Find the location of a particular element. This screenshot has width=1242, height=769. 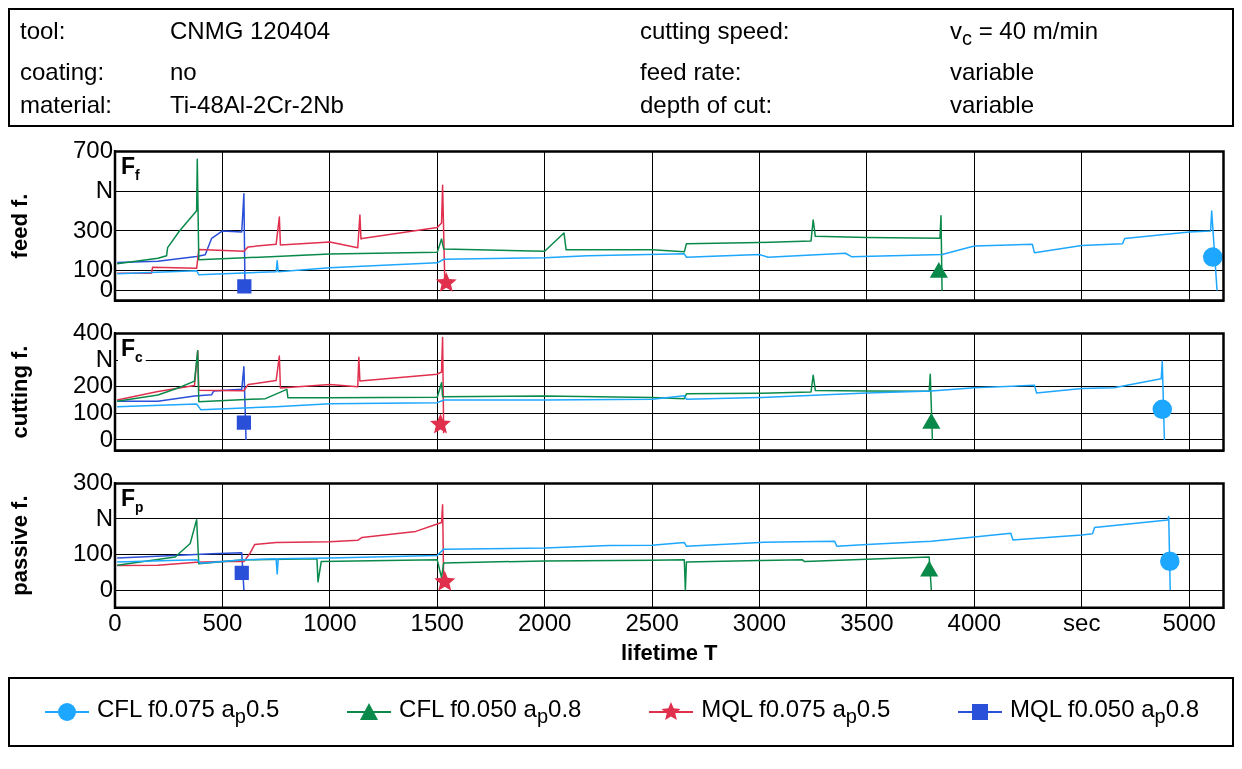

x-axis-title: lifetime T is located at coordinates (669, 652).